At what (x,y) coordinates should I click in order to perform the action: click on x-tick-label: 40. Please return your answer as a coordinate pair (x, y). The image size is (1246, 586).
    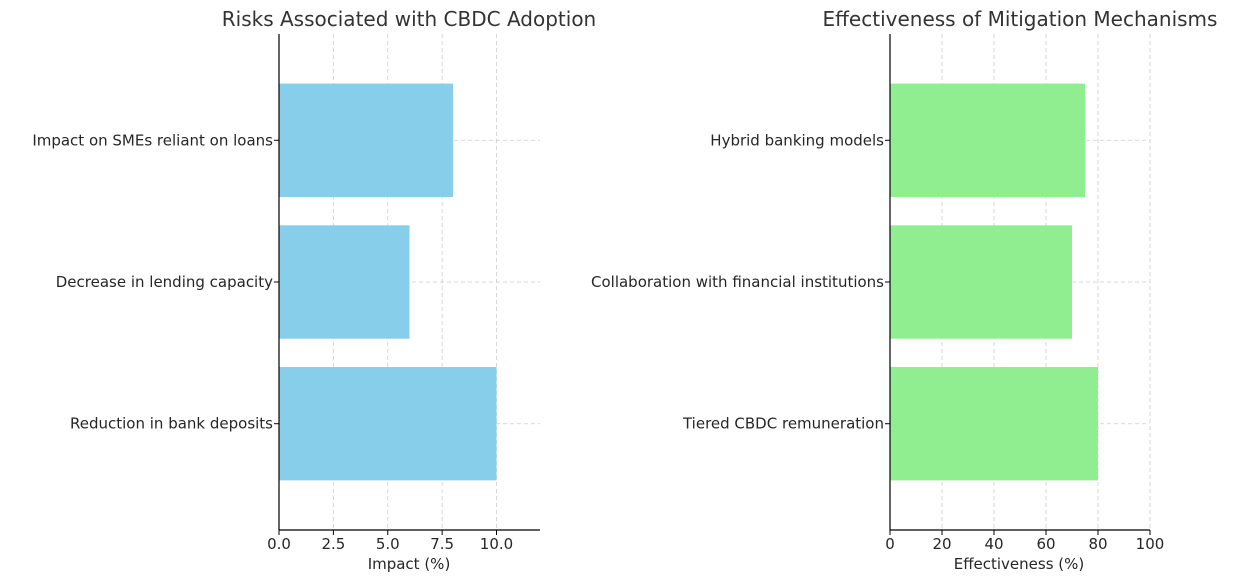
    Looking at the image, I should click on (993, 544).